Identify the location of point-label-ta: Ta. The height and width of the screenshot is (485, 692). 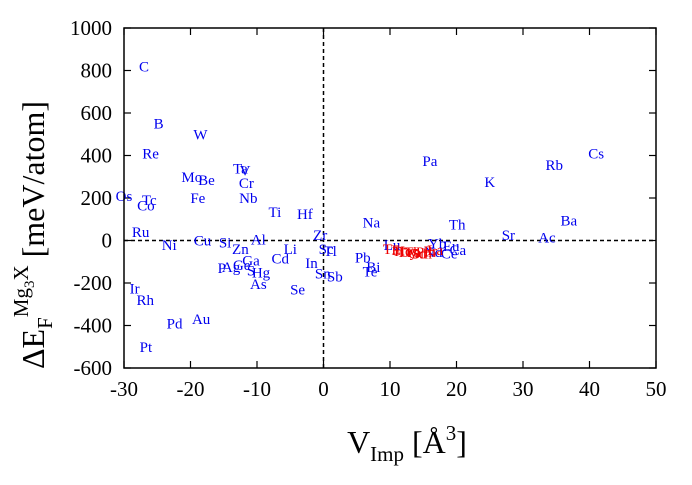
(240, 169).